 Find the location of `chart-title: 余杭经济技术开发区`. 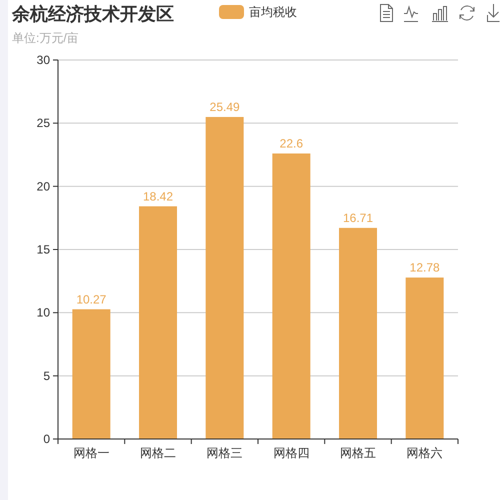

chart-title: 余杭经济技术开发区 is located at coordinates (92, 14).